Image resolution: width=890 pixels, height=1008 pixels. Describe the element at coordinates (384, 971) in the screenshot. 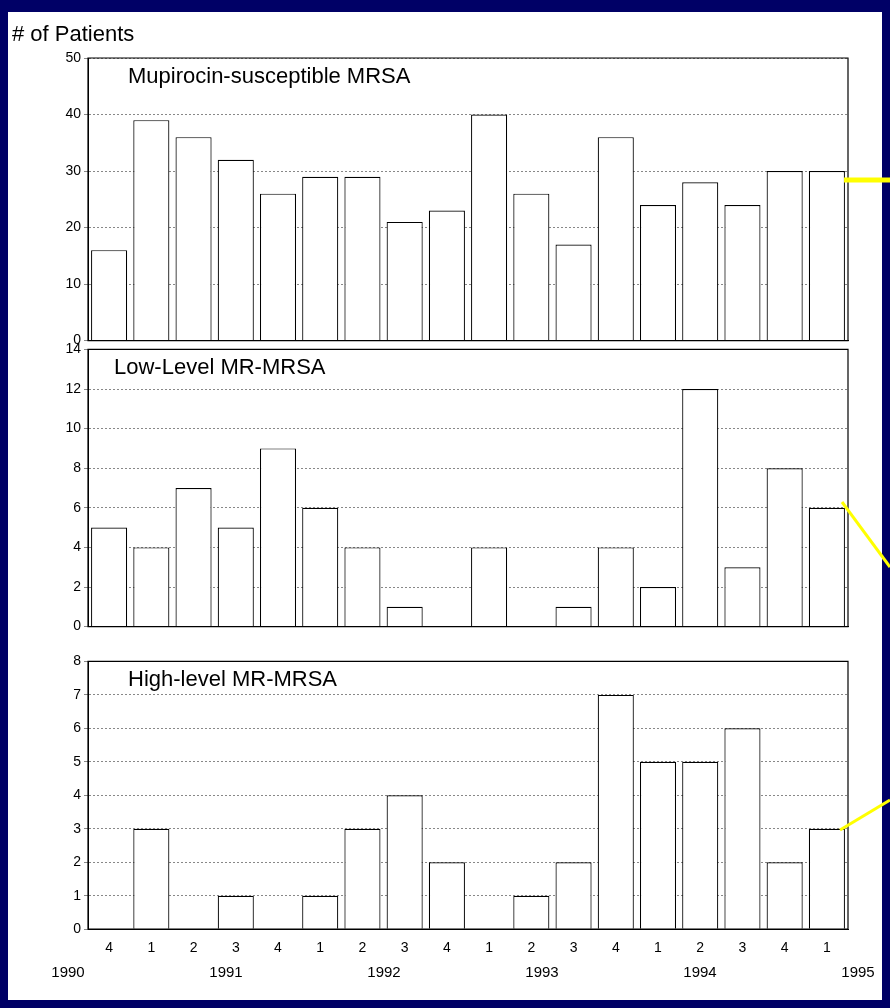

I see `text: 1992` at that location.